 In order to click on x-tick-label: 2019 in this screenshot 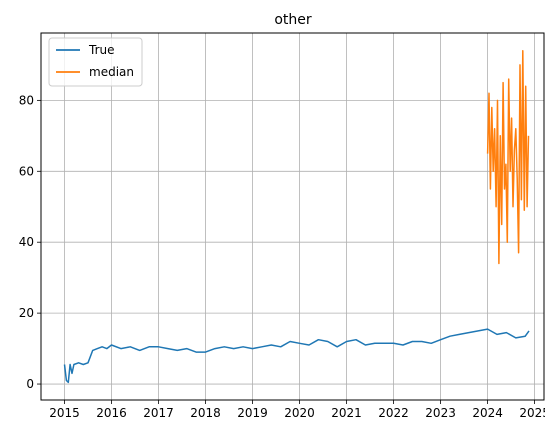, I will do `click(252, 413)`.